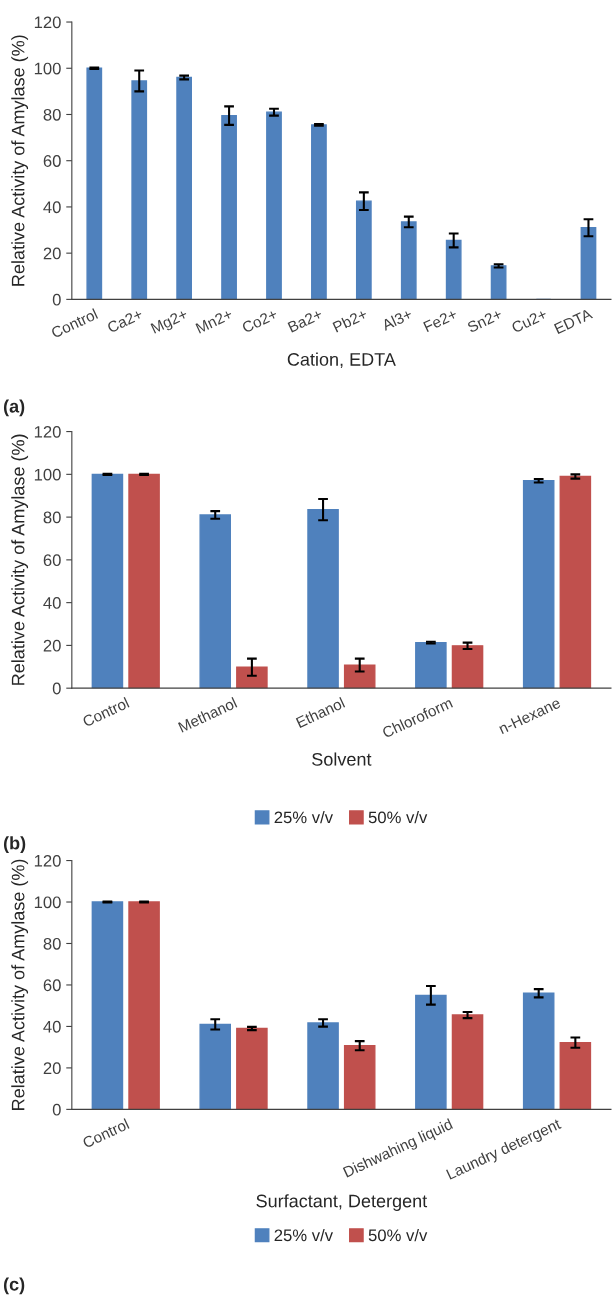  I want to click on text: (c), so click(14, 1286).